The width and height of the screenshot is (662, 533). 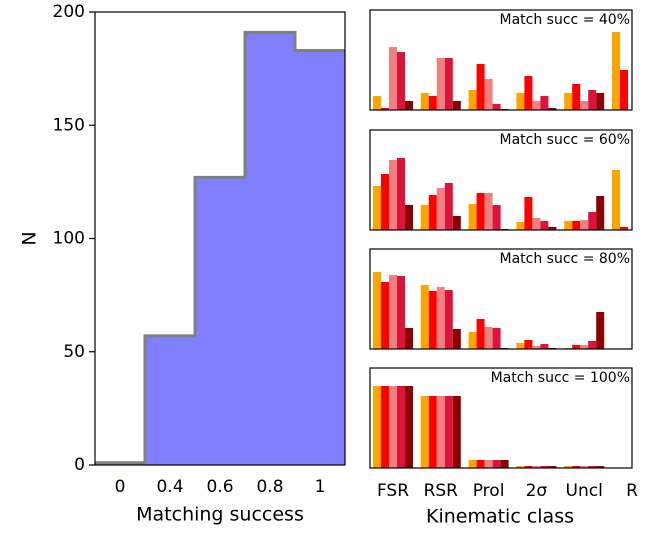 I want to click on x-tick-label: 0.8, so click(x=269, y=487).